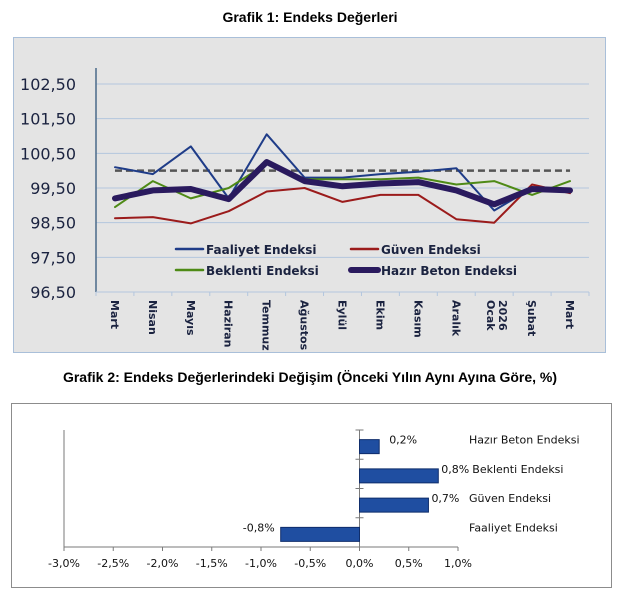 This screenshot has height=593, width=620. Describe the element at coordinates (48, 119) in the screenshot. I see `y-tick-label: 101,50` at that location.